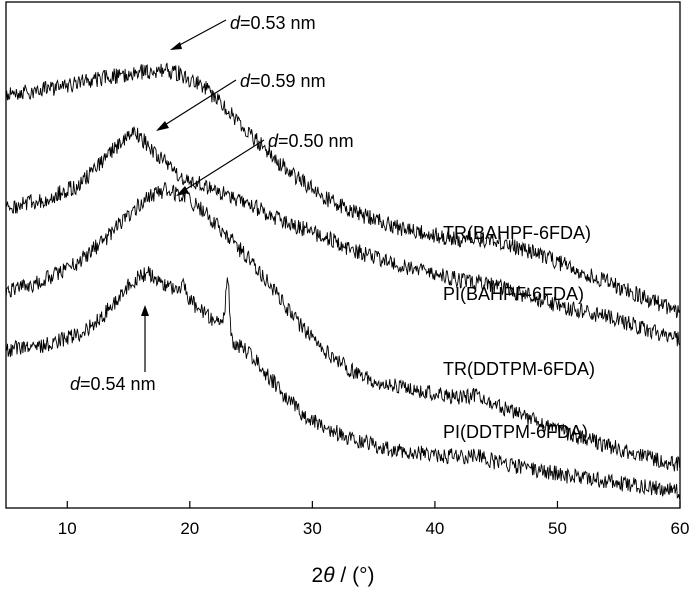  What do you see at coordinates (515, 432) in the screenshot?
I see `series-label-pi-ddtpm: PI(DDTPM-6FDA)` at bounding box center [515, 432].